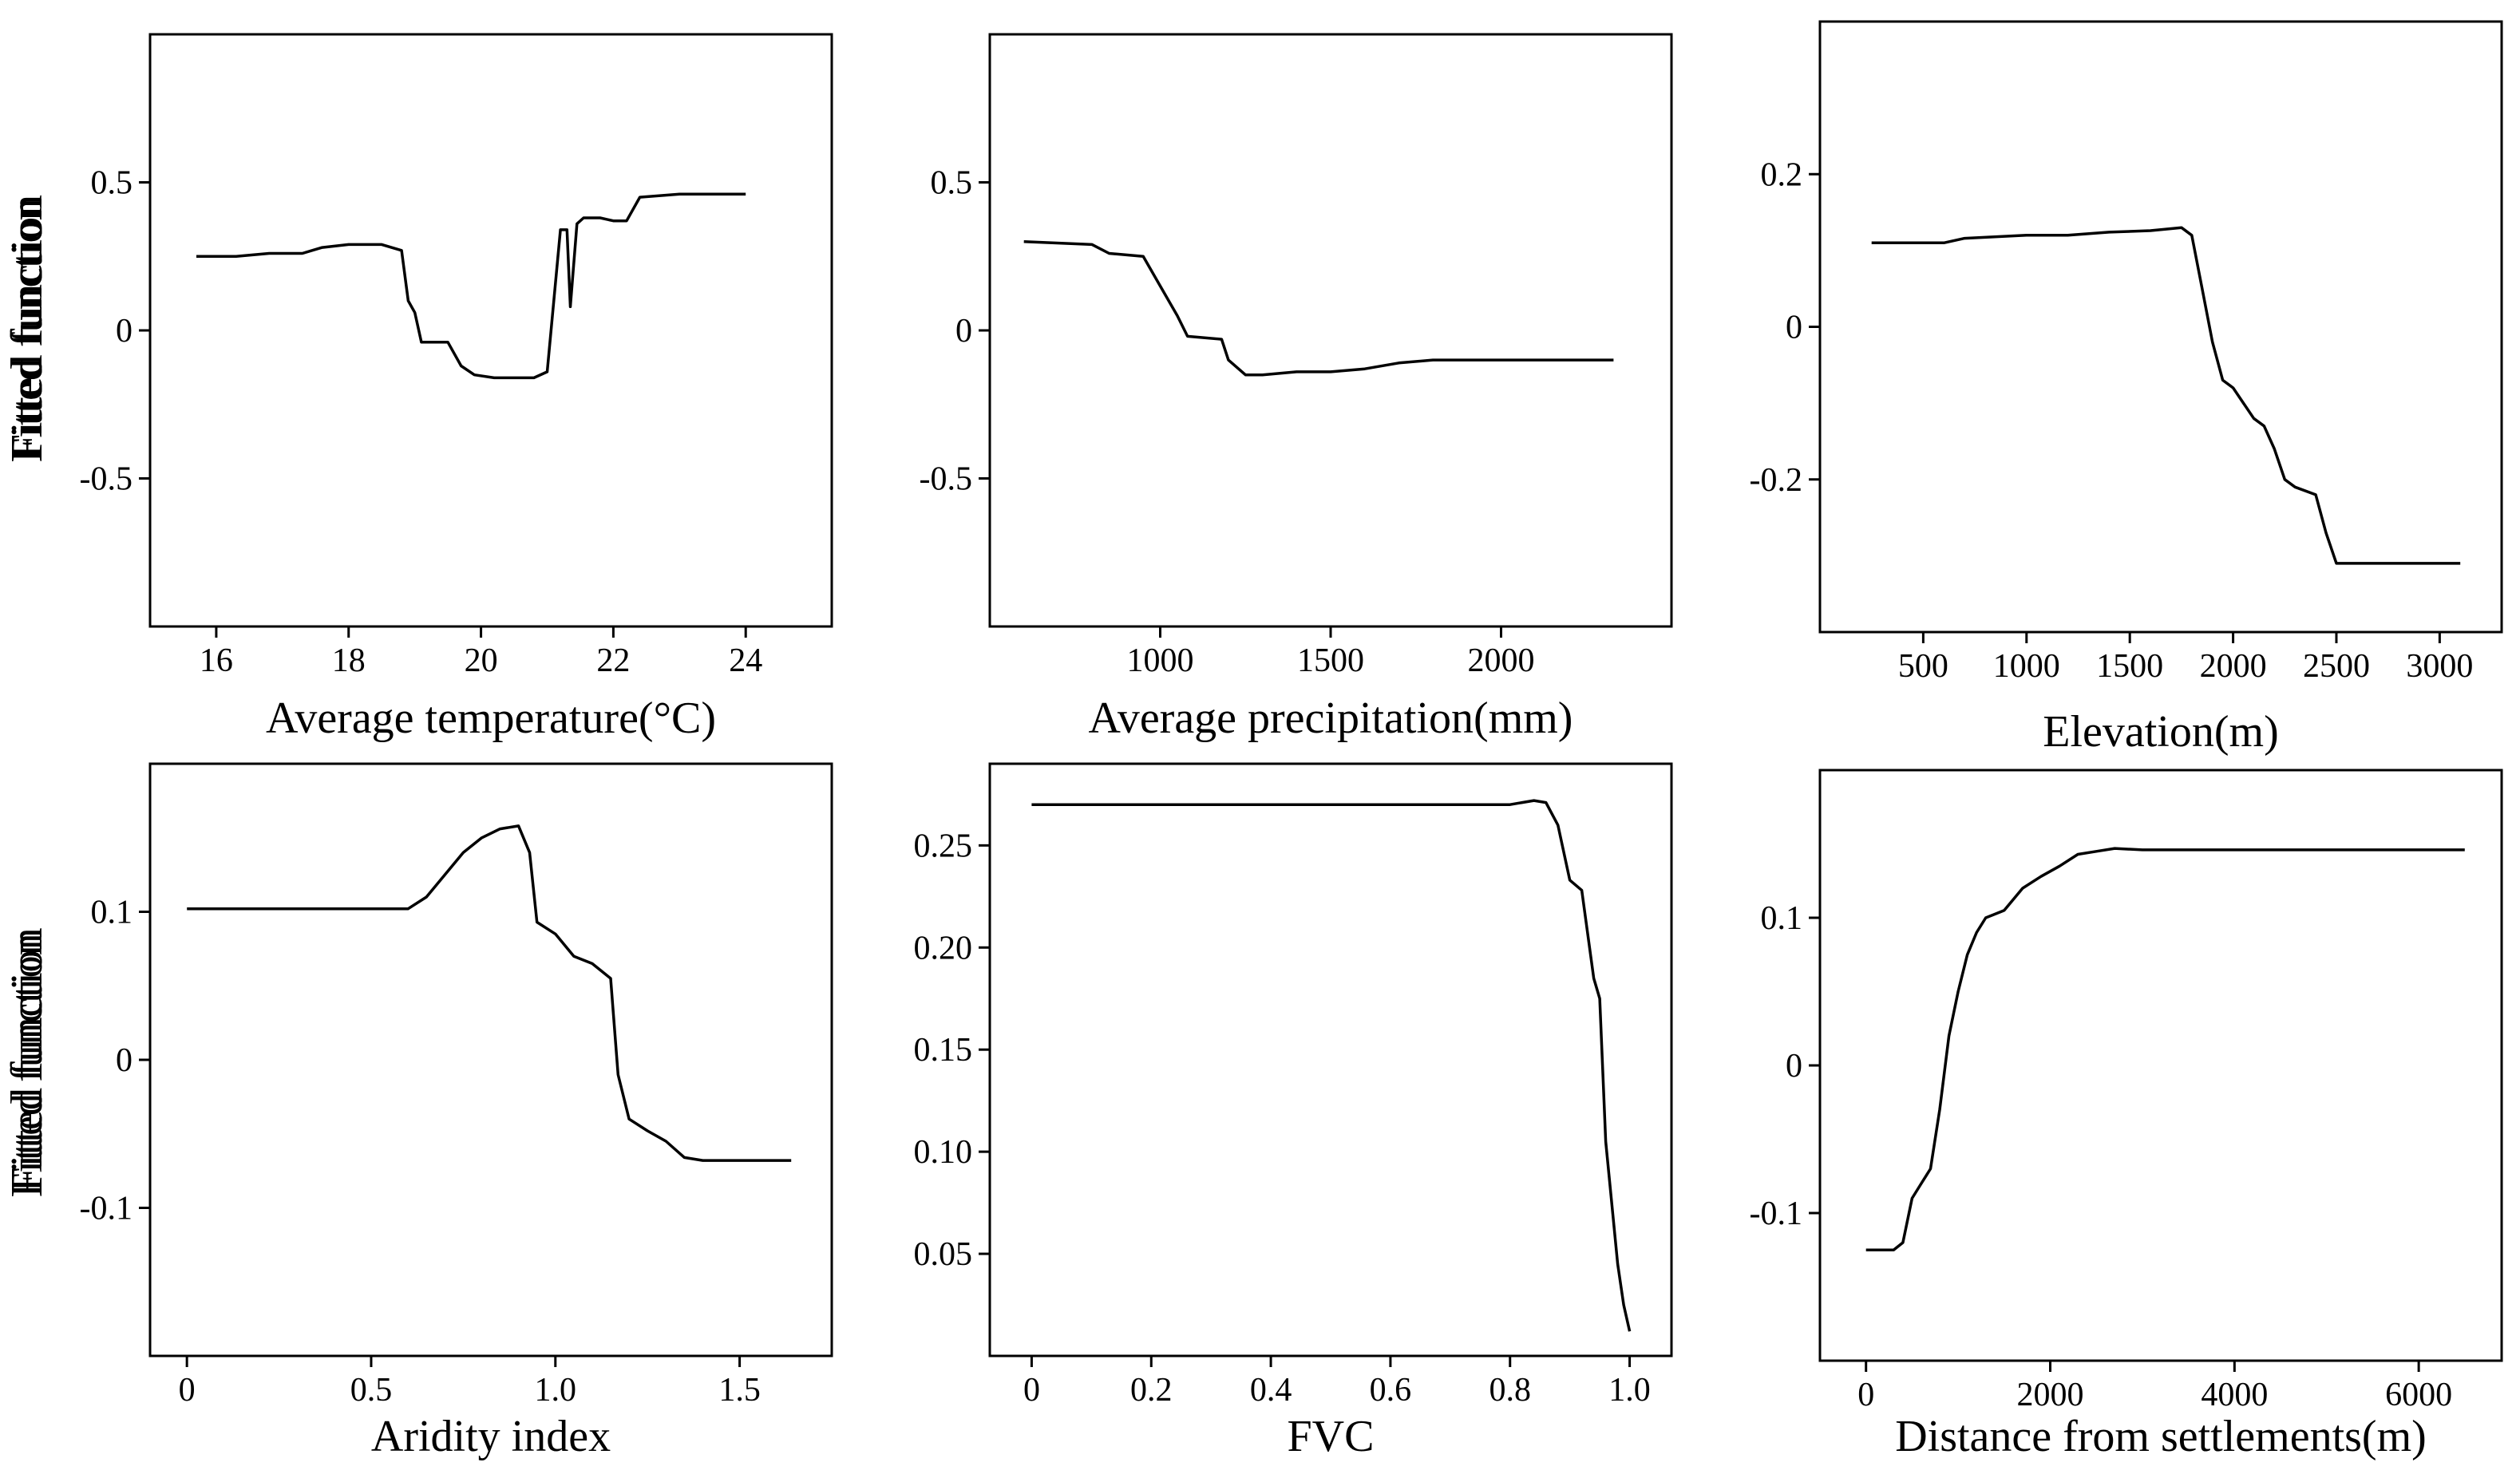  What do you see at coordinates (745, 660) in the screenshot?
I see `x-tick-label: 24` at bounding box center [745, 660].